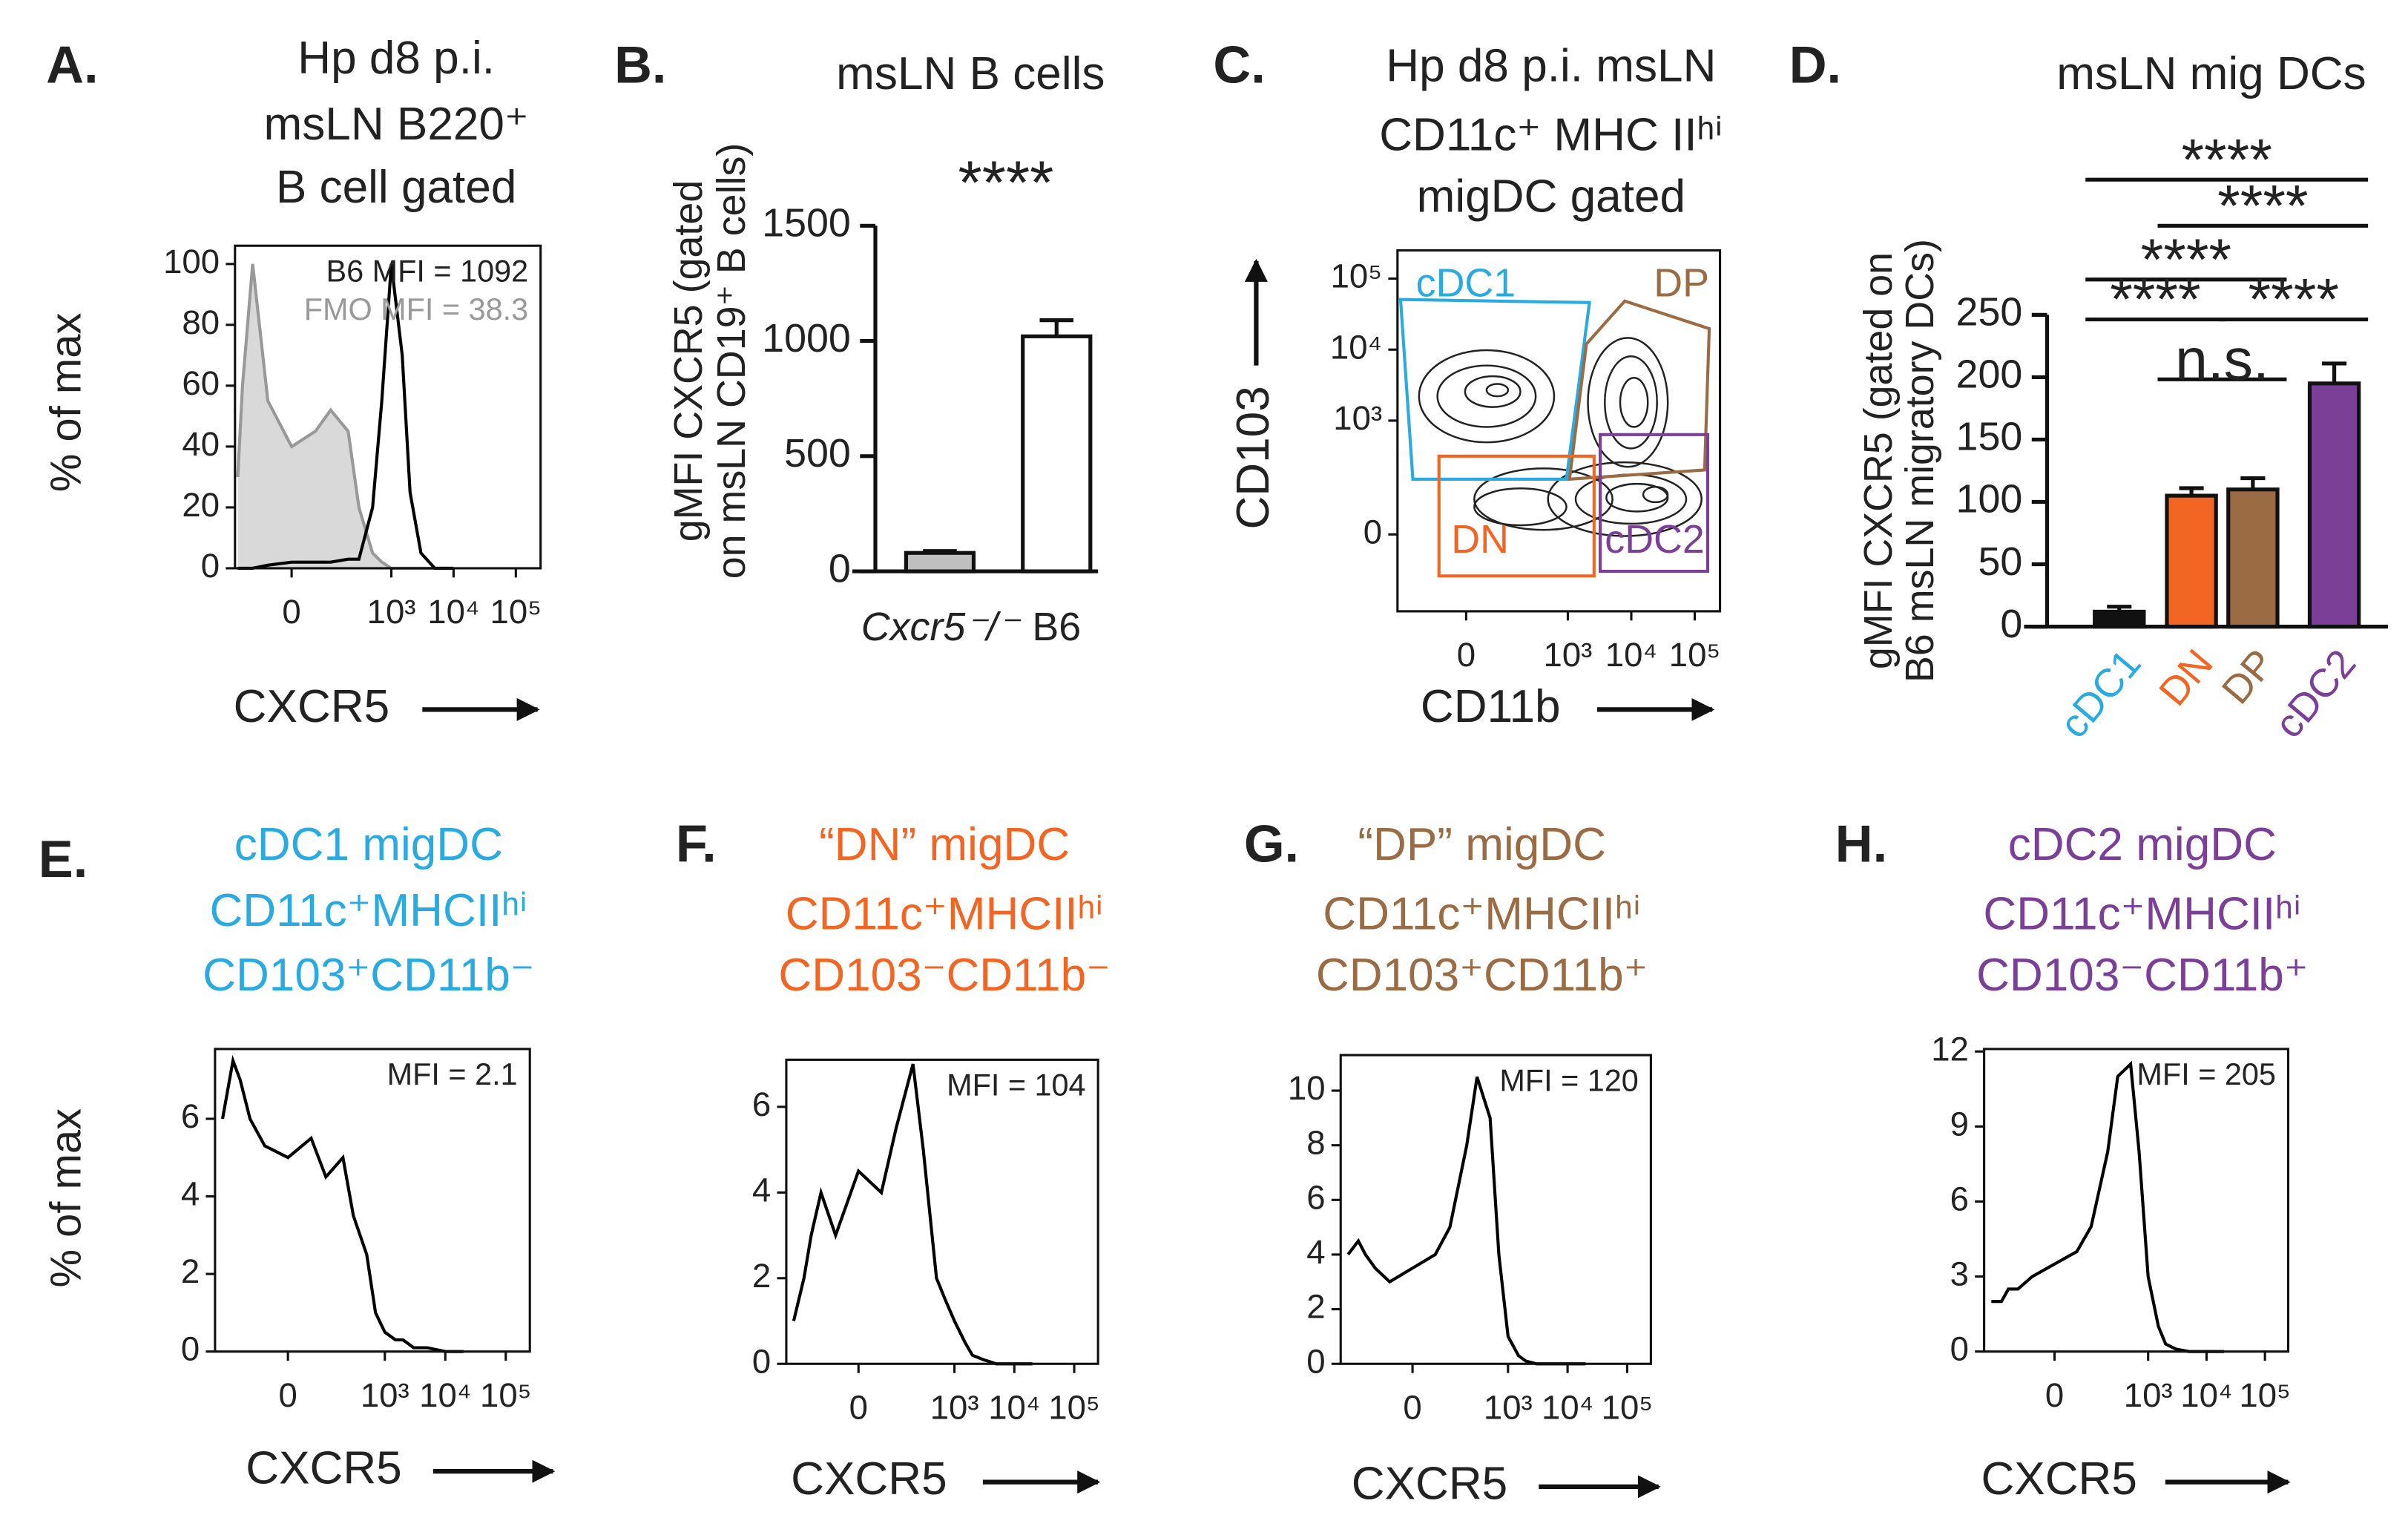  I want to click on y-axis-label: on msLN CD19⁺ B cells), so click(731, 361).